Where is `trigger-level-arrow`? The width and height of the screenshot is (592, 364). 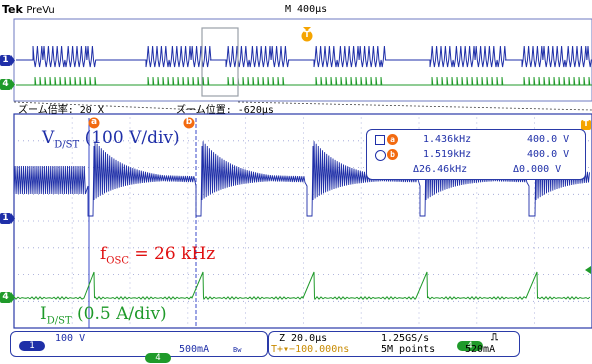
trigger-level-arrow is located at coordinates (588, 270).